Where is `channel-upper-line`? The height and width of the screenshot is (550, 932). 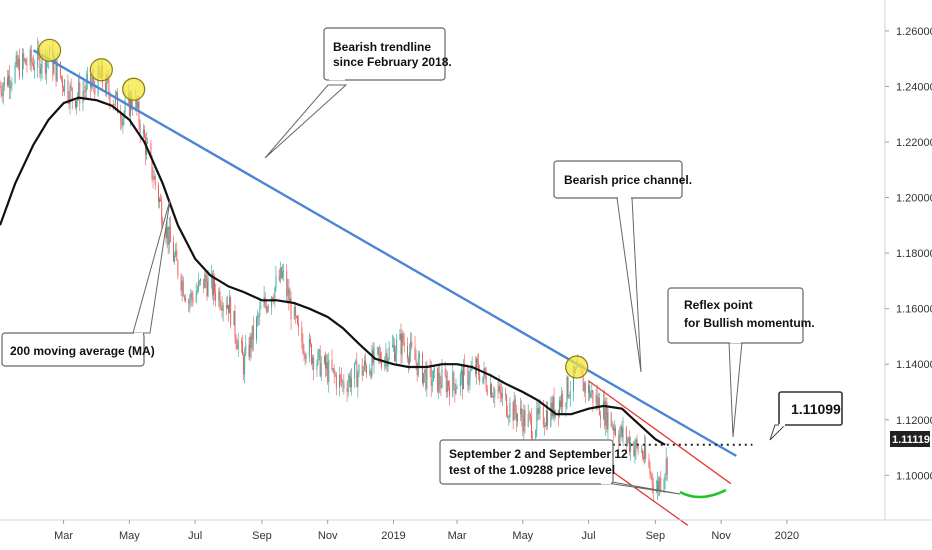 channel-upper-line is located at coordinates (660, 432).